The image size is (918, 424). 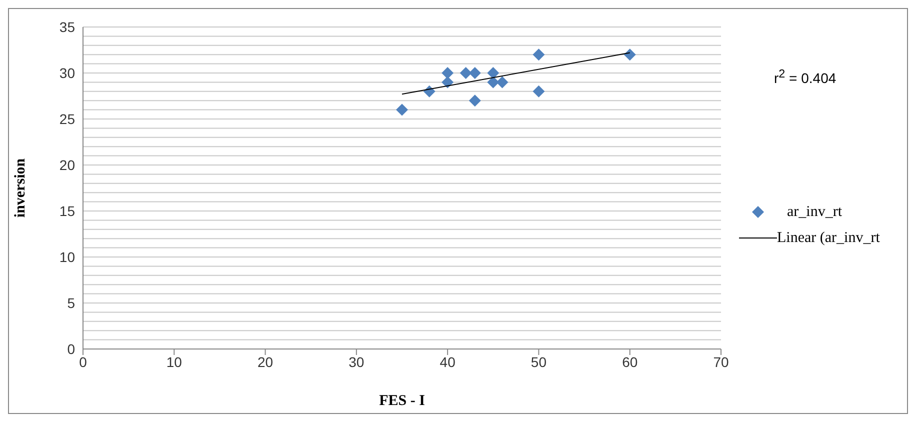 What do you see at coordinates (174, 362) in the screenshot?
I see `x-tick-label: 10` at bounding box center [174, 362].